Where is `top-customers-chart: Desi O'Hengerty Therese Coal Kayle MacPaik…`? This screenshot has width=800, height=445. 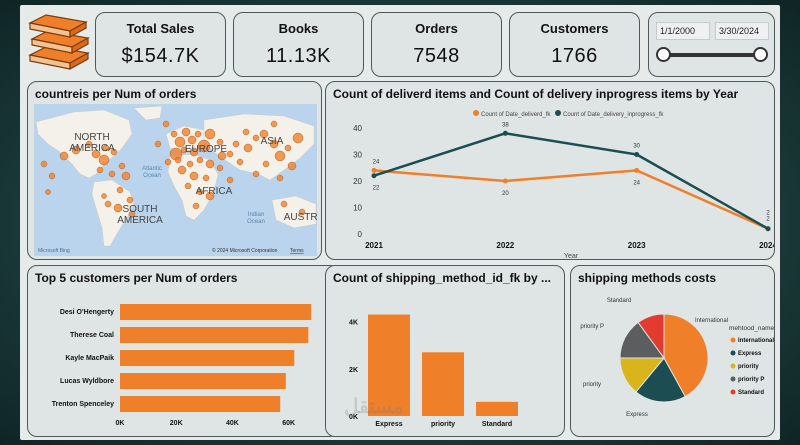
top-customers-chart: Desi O'Hengerty Therese Coal Kayle MacPaik… is located at coordinates (184, 362).